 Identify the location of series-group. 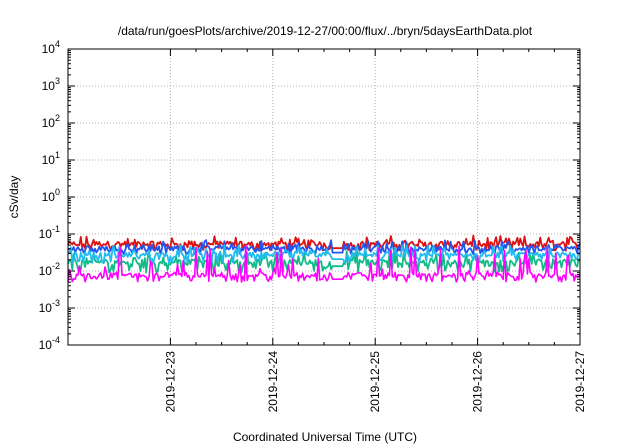
(324, 258).